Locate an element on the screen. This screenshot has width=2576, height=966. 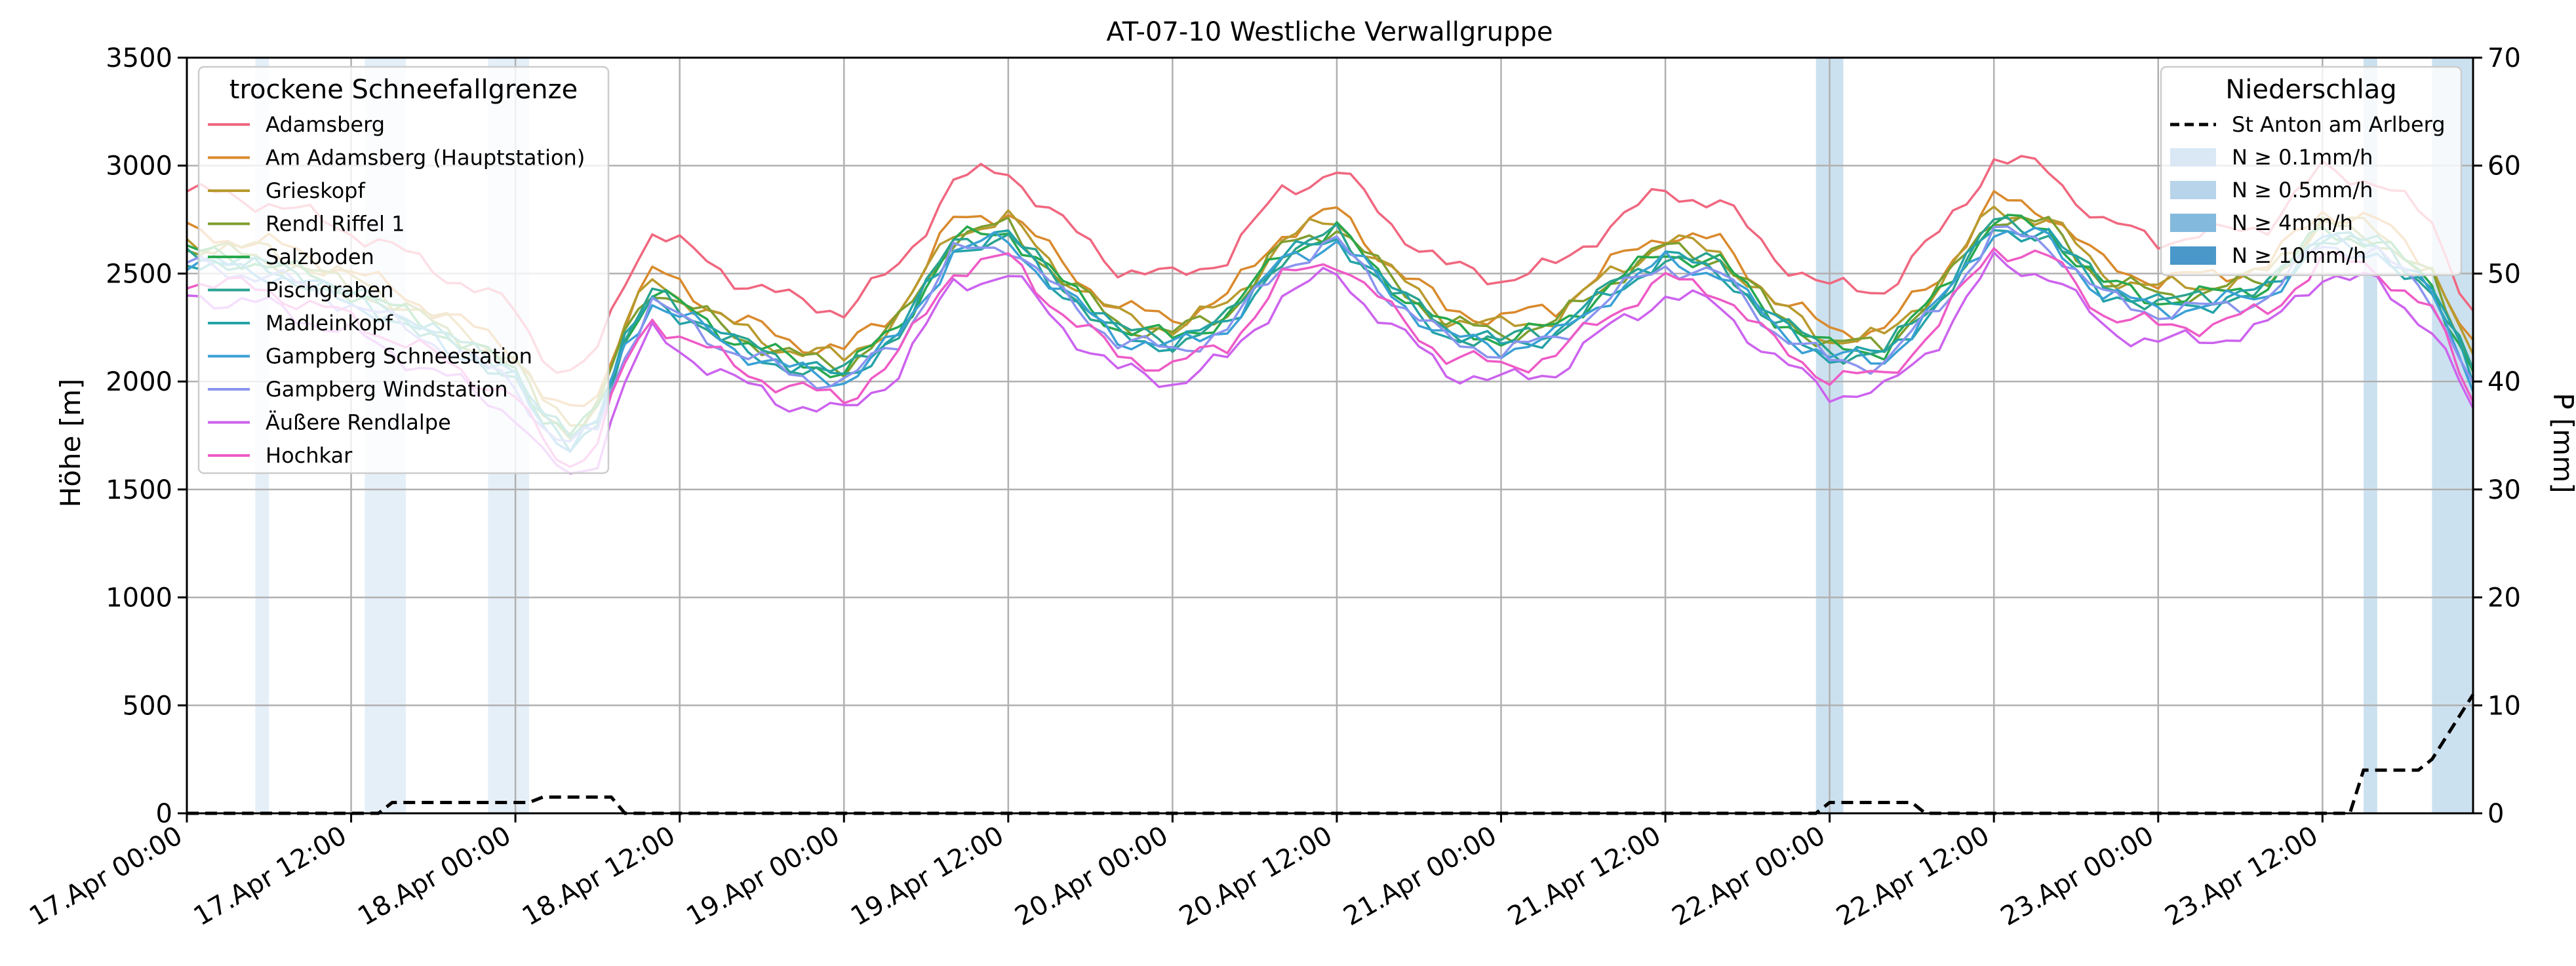
legend-right-label: N ≥ 0.5mm/h is located at coordinates (2302, 190).